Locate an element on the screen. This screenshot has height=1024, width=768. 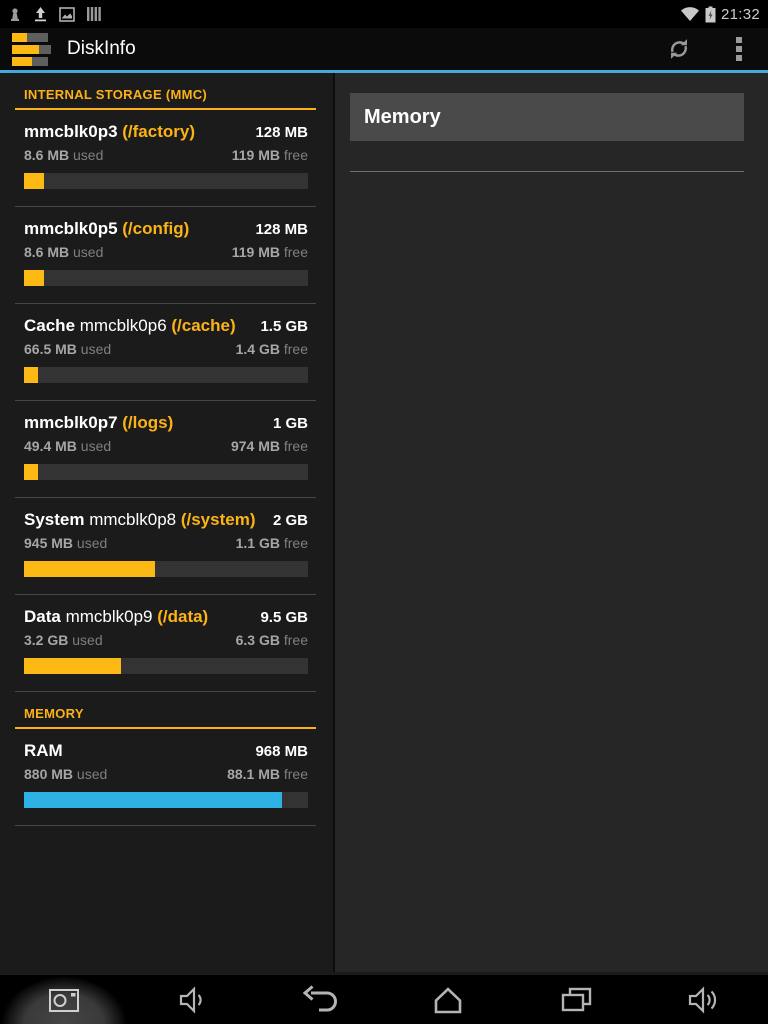
partition-title-row: mmcblk0p5 (/config) 128 MB is located at coordinates (166, 229).